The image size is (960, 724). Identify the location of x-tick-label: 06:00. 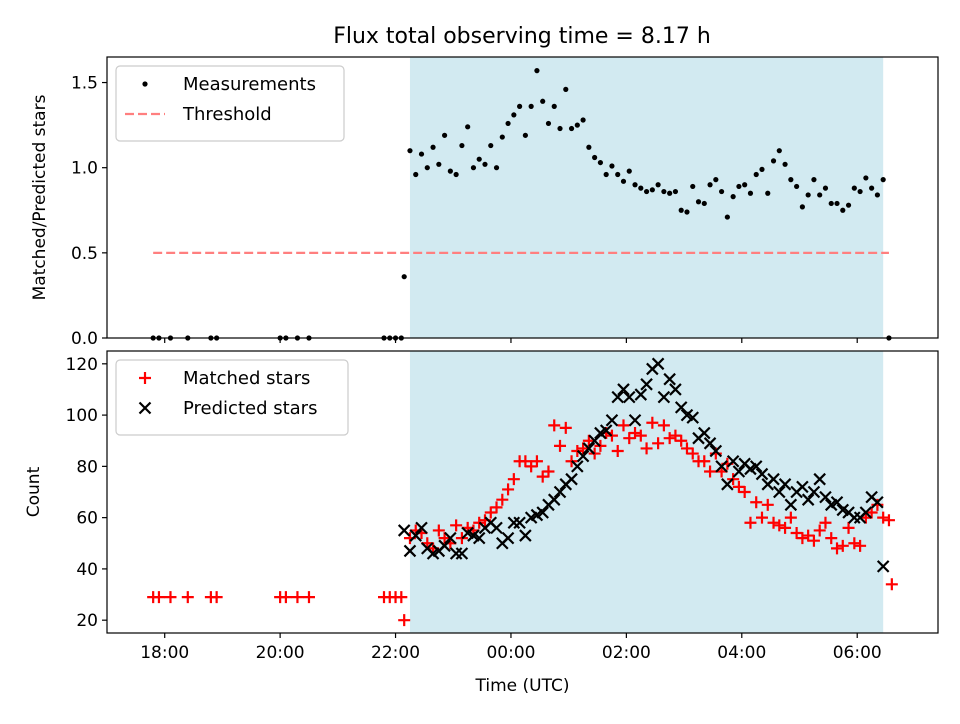
(857, 653).